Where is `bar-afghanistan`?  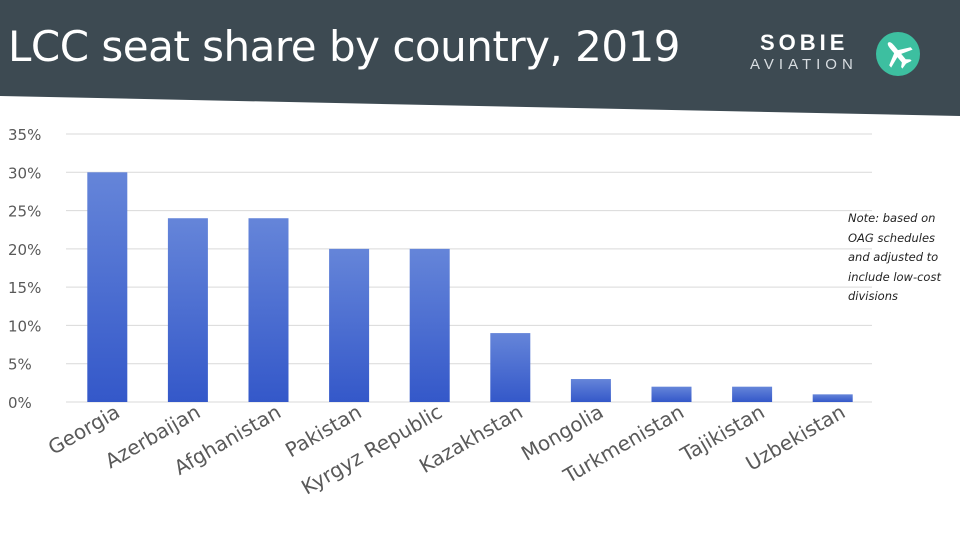
bar-afghanistan is located at coordinates (268, 310).